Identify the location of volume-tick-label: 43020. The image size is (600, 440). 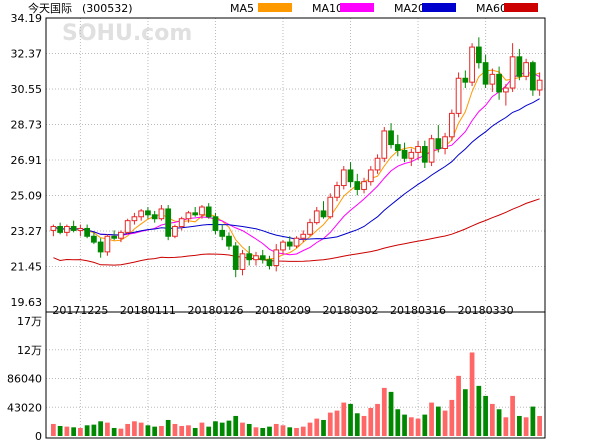
(24, 407).